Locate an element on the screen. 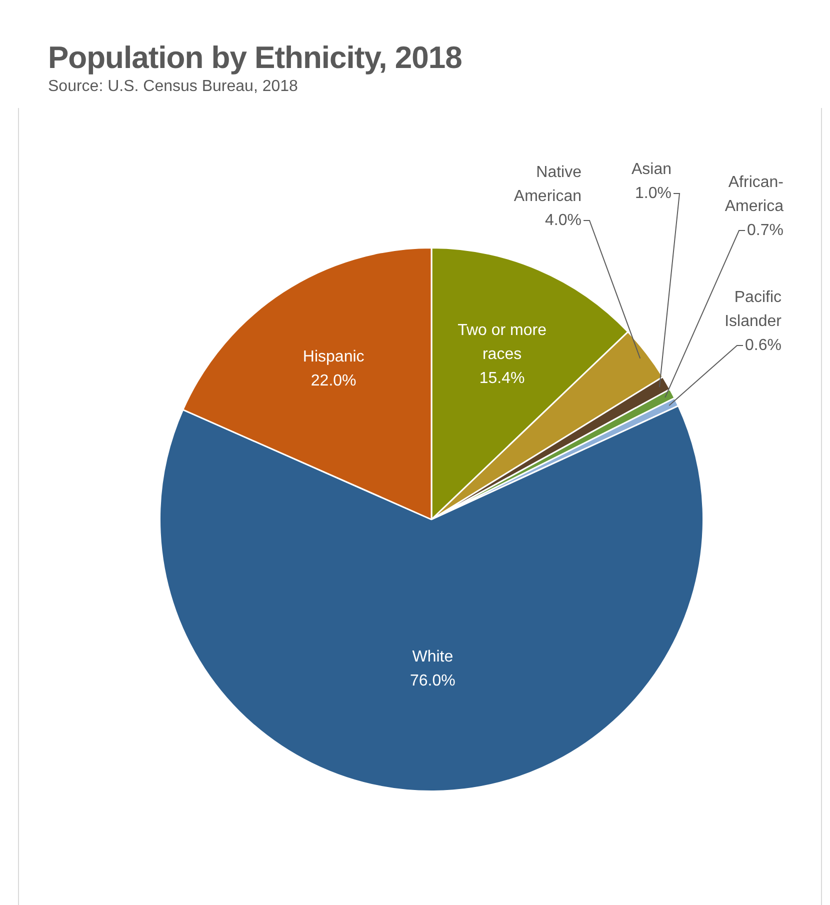 The width and height of the screenshot is (830, 905). slice-label: Hispanic is located at coordinates (333, 357).